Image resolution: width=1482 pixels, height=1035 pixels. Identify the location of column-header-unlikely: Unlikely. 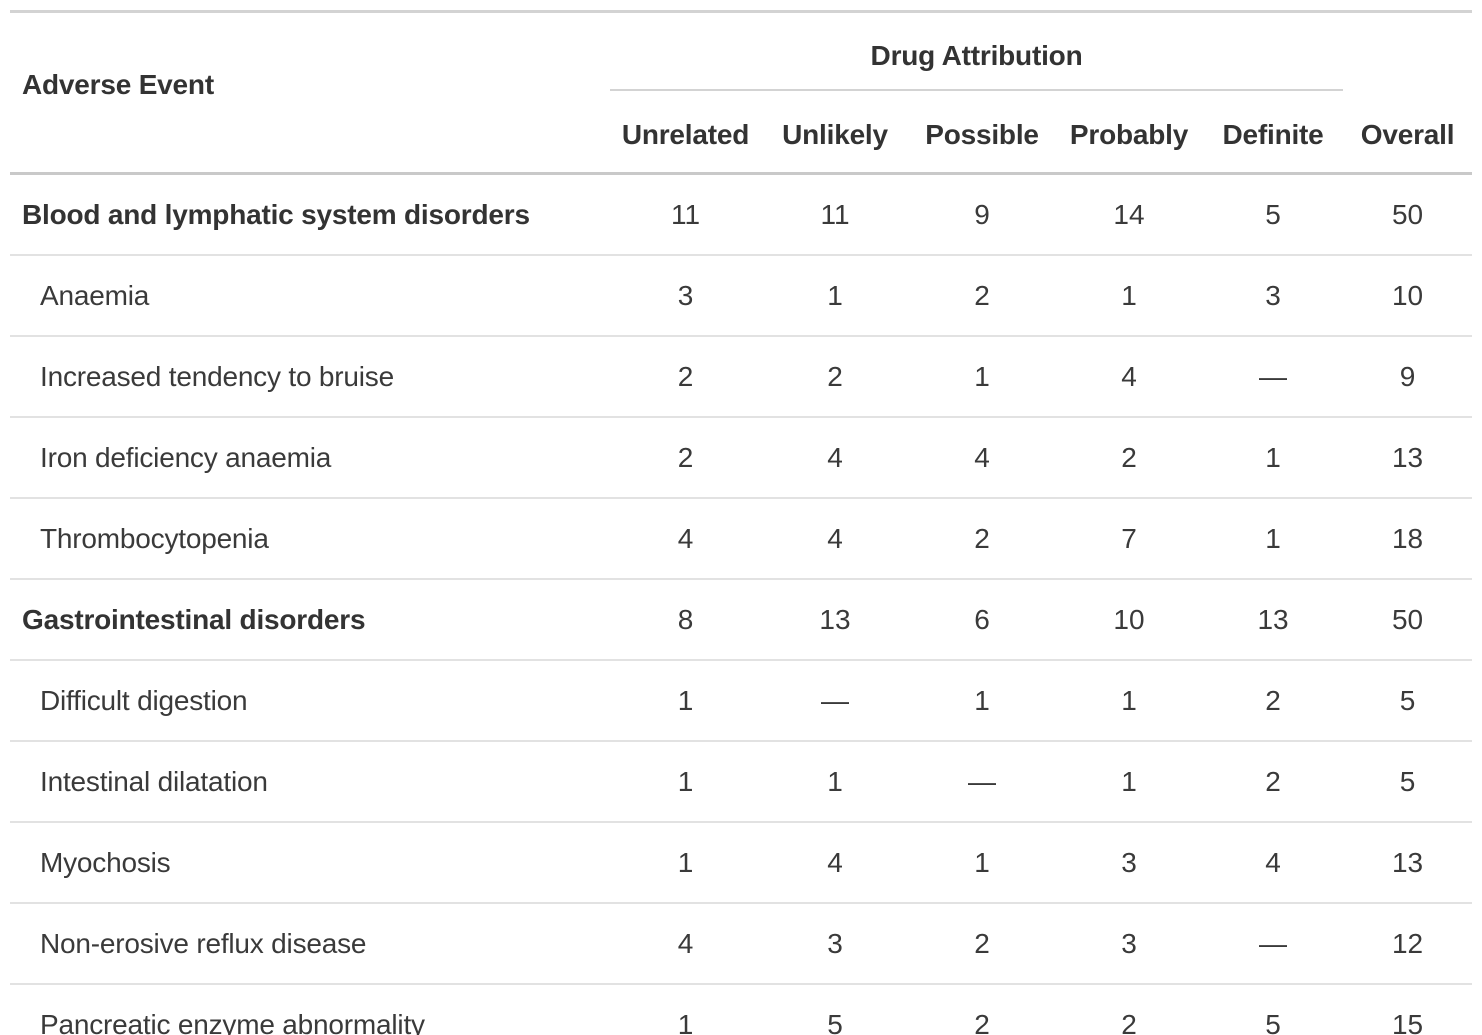
(835, 132).